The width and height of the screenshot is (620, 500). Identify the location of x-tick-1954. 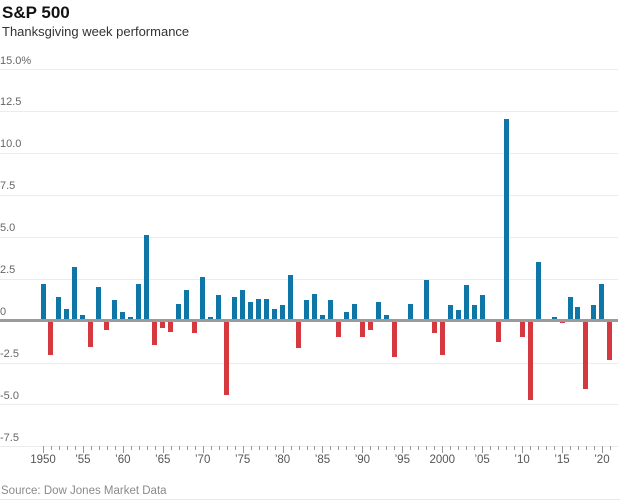
(75, 448).